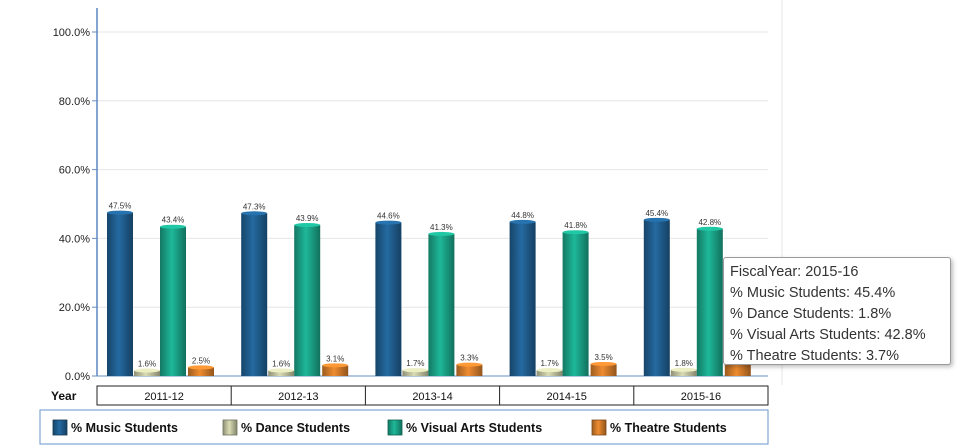  I want to click on legend-swatch-theatre-students, so click(599, 427).